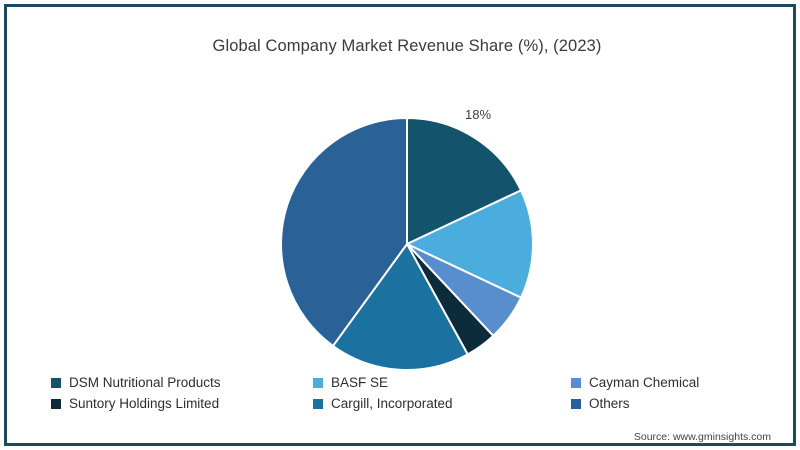  I want to click on legend-item-others: Others, so click(661, 403).